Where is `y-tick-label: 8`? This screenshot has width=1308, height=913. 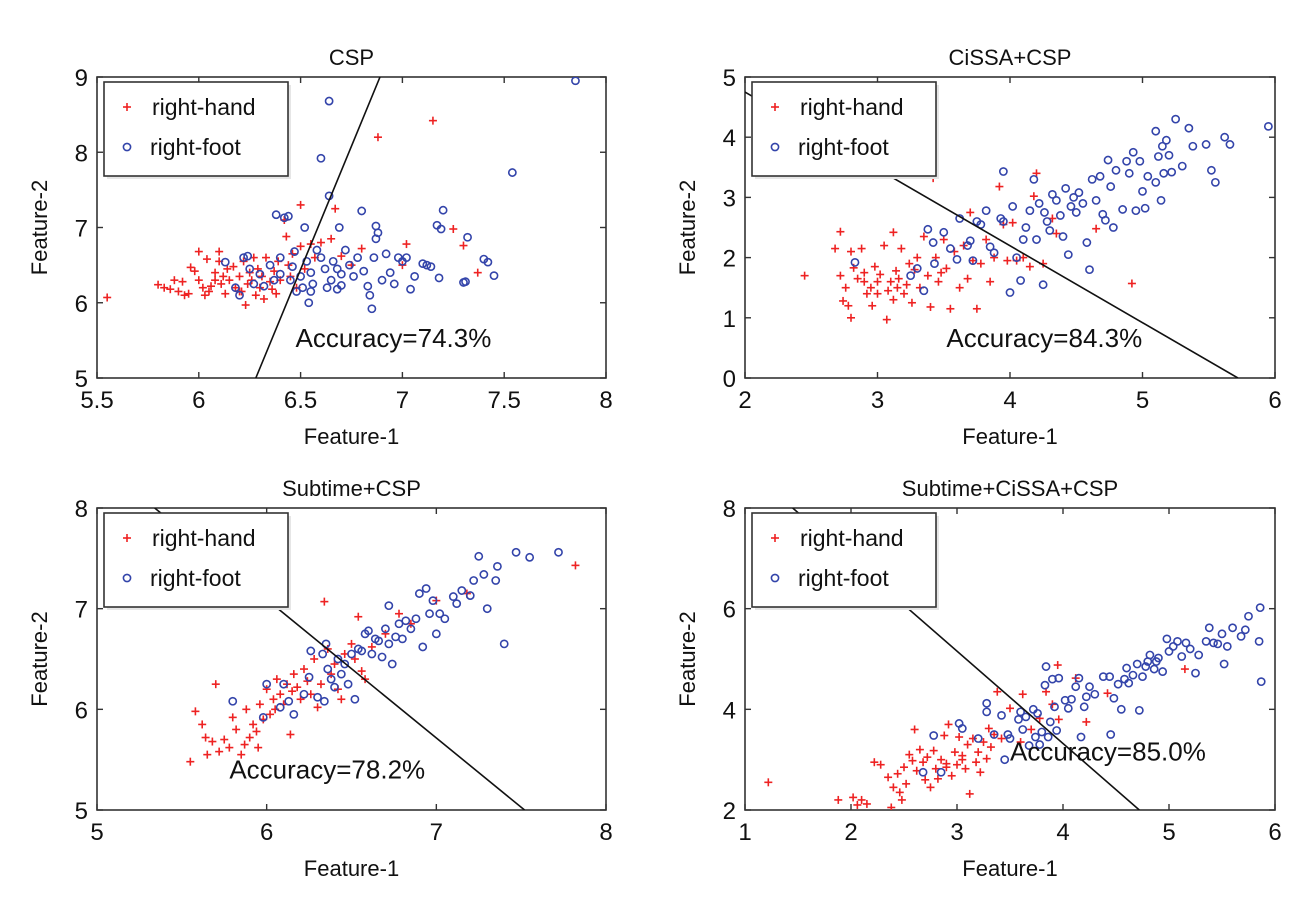 y-tick-label: 8 is located at coordinates (81, 153).